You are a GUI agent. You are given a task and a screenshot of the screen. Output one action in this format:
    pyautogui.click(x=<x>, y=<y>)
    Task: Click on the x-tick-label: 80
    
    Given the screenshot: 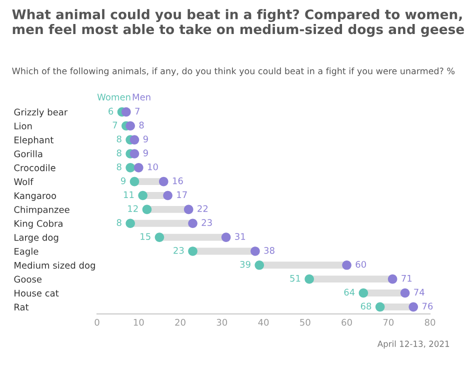 What is the action you would take?
    pyautogui.click(x=430, y=322)
    